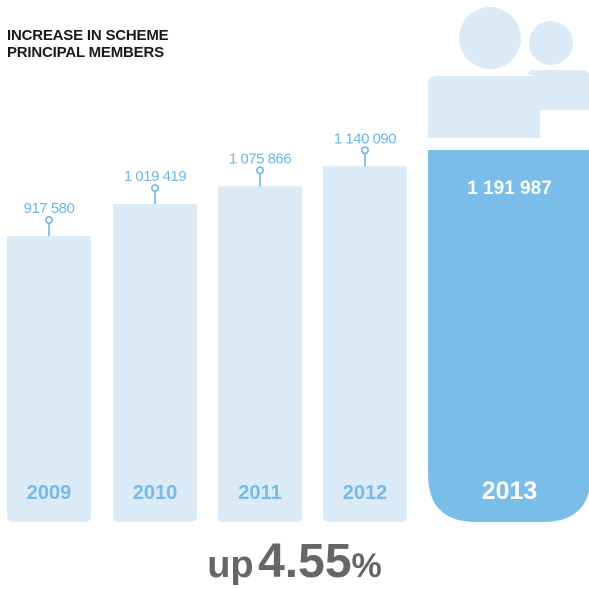  What do you see at coordinates (558, 90) in the screenshot?
I see `people-icon-small-body` at bounding box center [558, 90].